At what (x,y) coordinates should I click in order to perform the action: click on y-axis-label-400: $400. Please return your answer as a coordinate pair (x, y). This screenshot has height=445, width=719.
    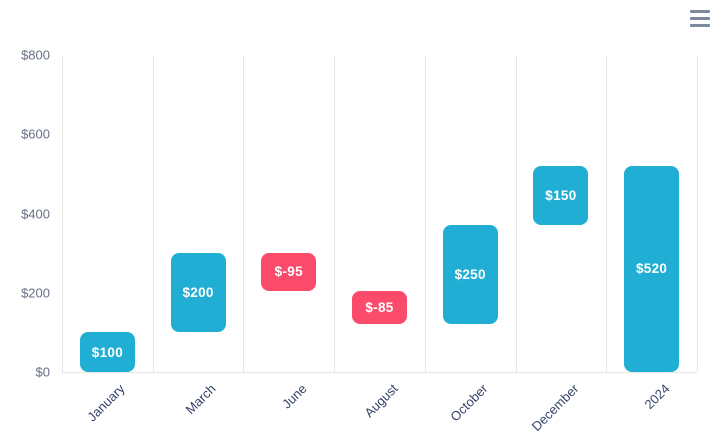
    Looking at the image, I should click on (35, 213).